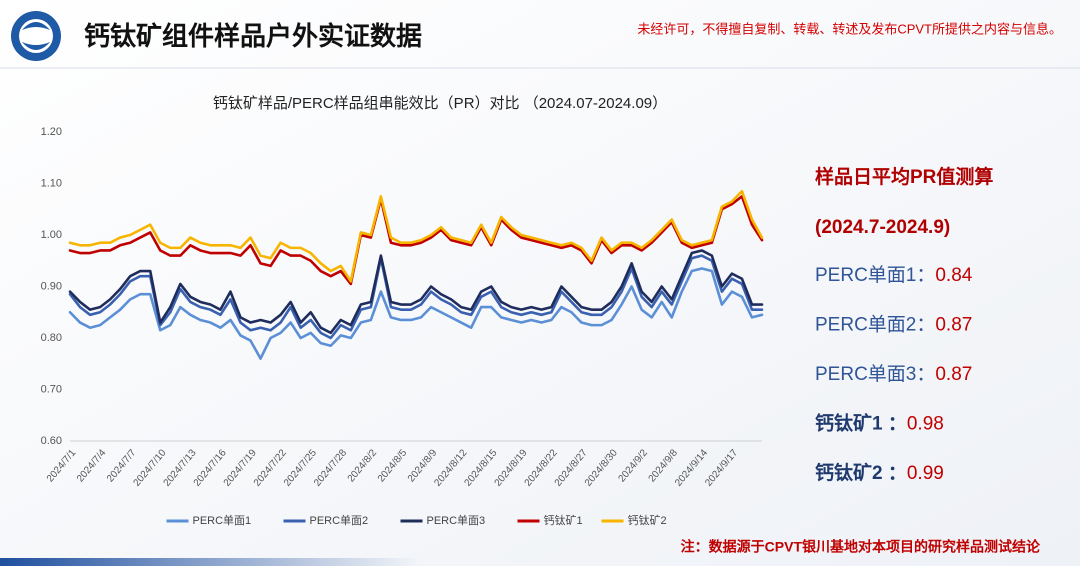 The image size is (1080, 566). Describe the element at coordinates (51, 338) in the screenshot. I see `y-tick-label: 0.80` at that location.